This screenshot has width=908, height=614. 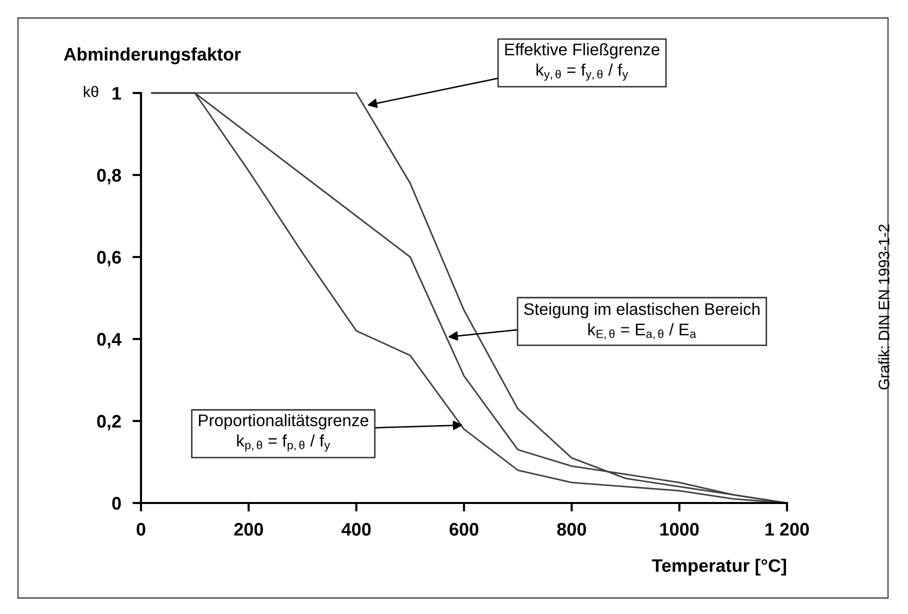 What do you see at coordinates (642, 321) in the screenshot?
I see `annotation: Steigung im elastischen Bereich k$_{E,θ}$ = E$_{a,θ}$ / E$_{a}$` at bounding box center [642, 321].